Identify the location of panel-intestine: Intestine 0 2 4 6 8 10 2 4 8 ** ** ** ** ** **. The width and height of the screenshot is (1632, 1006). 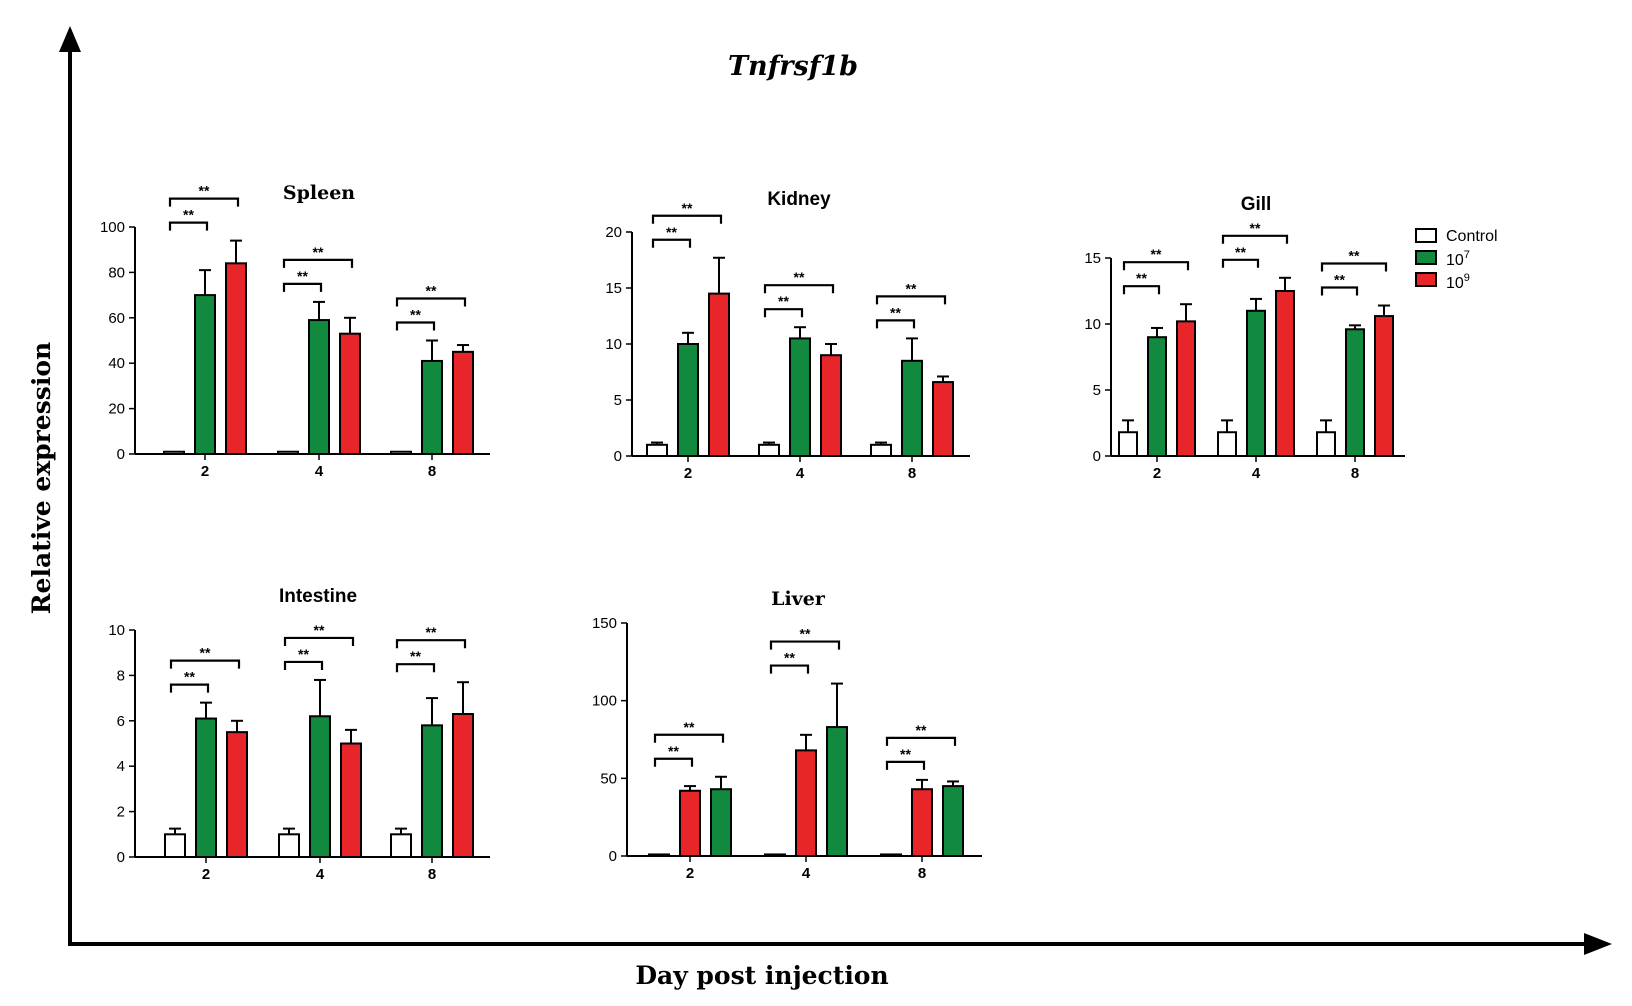
(299, 734).